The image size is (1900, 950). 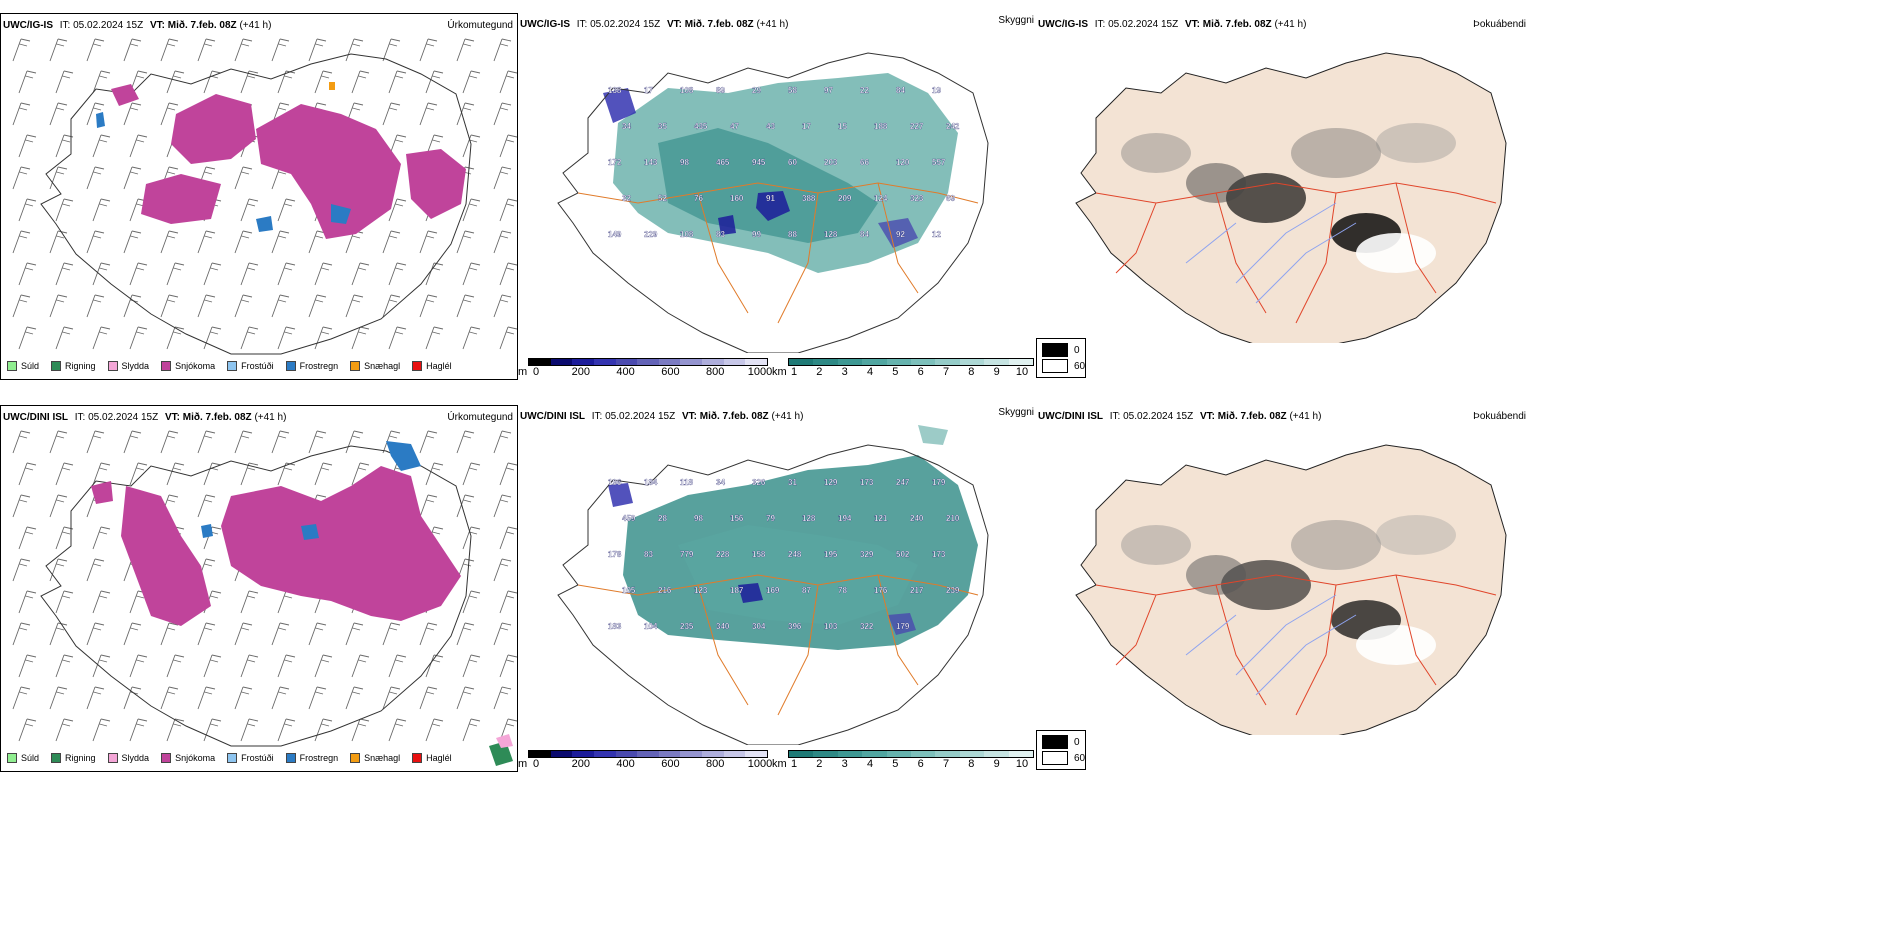 I want to click on visibility-value: 52, so click(x=662, y=198).